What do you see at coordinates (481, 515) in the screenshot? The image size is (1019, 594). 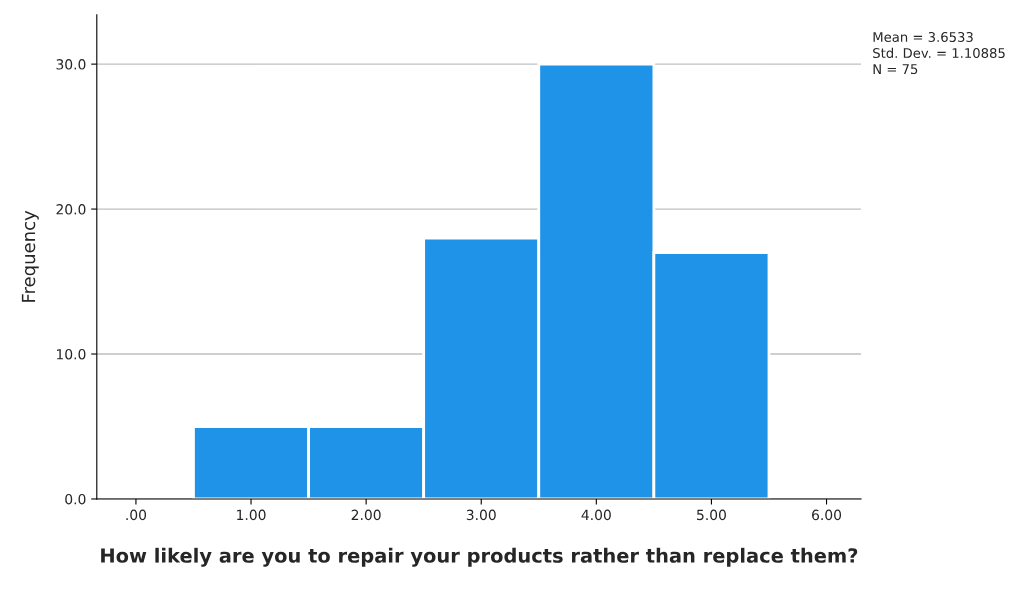 I see `x-tick-label: 3.00` at bounding box center [481, 515].